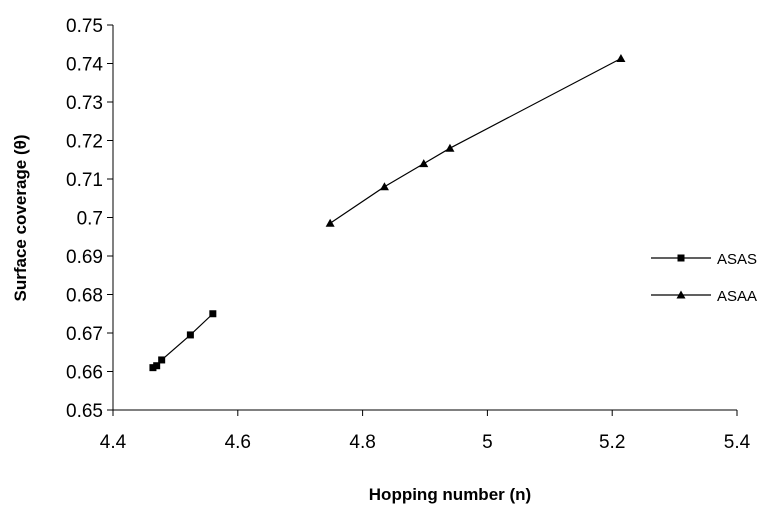 The image size is (766, 508). I want to click on y-tick-label: 0.66, so click(84, 373).